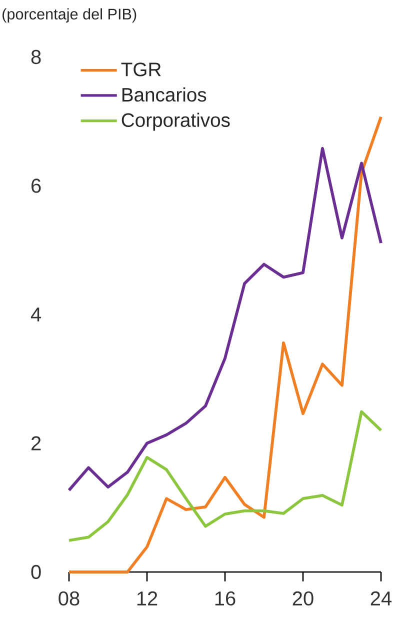 The image size is (404, 630). Describe the element at coordinates (147, 598) in the screenshot. I see `x-tick-label: 12` at that location.